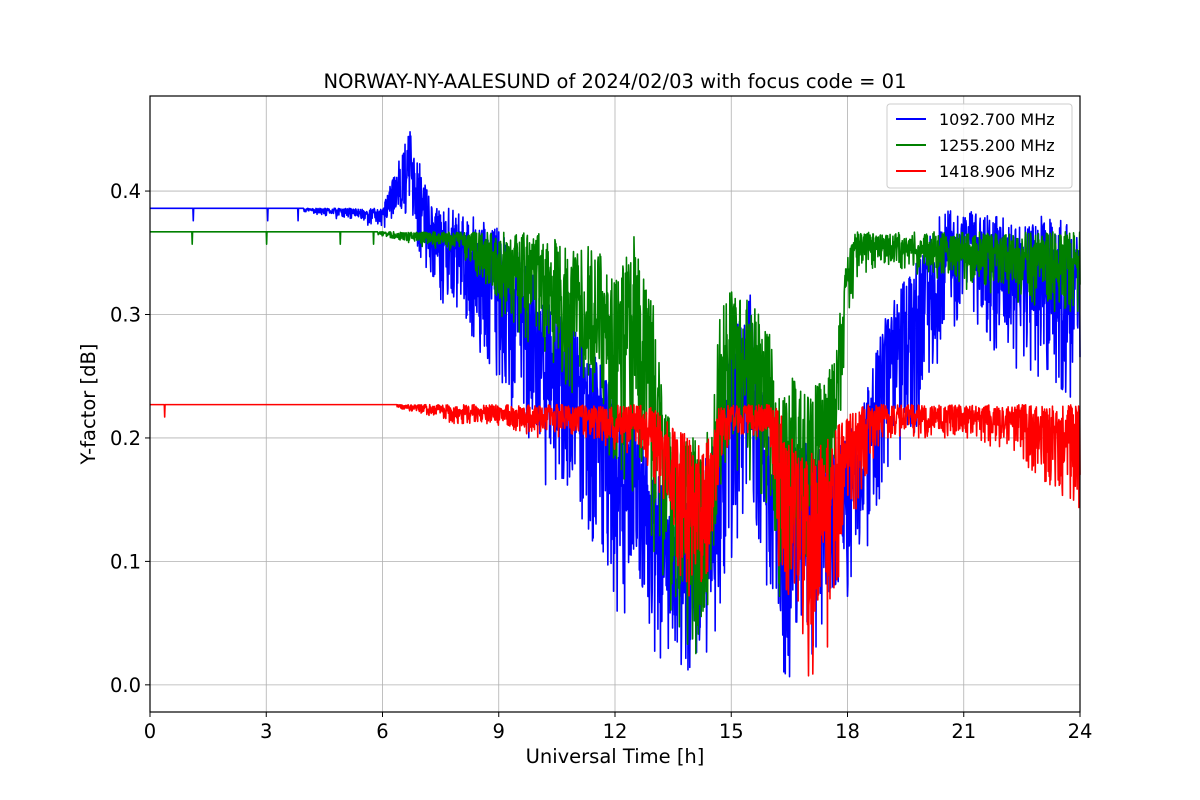  I want to click on legend: 1092.700 MHz 1255.200 MHz 1418.906 MHz, so click(979, 146).